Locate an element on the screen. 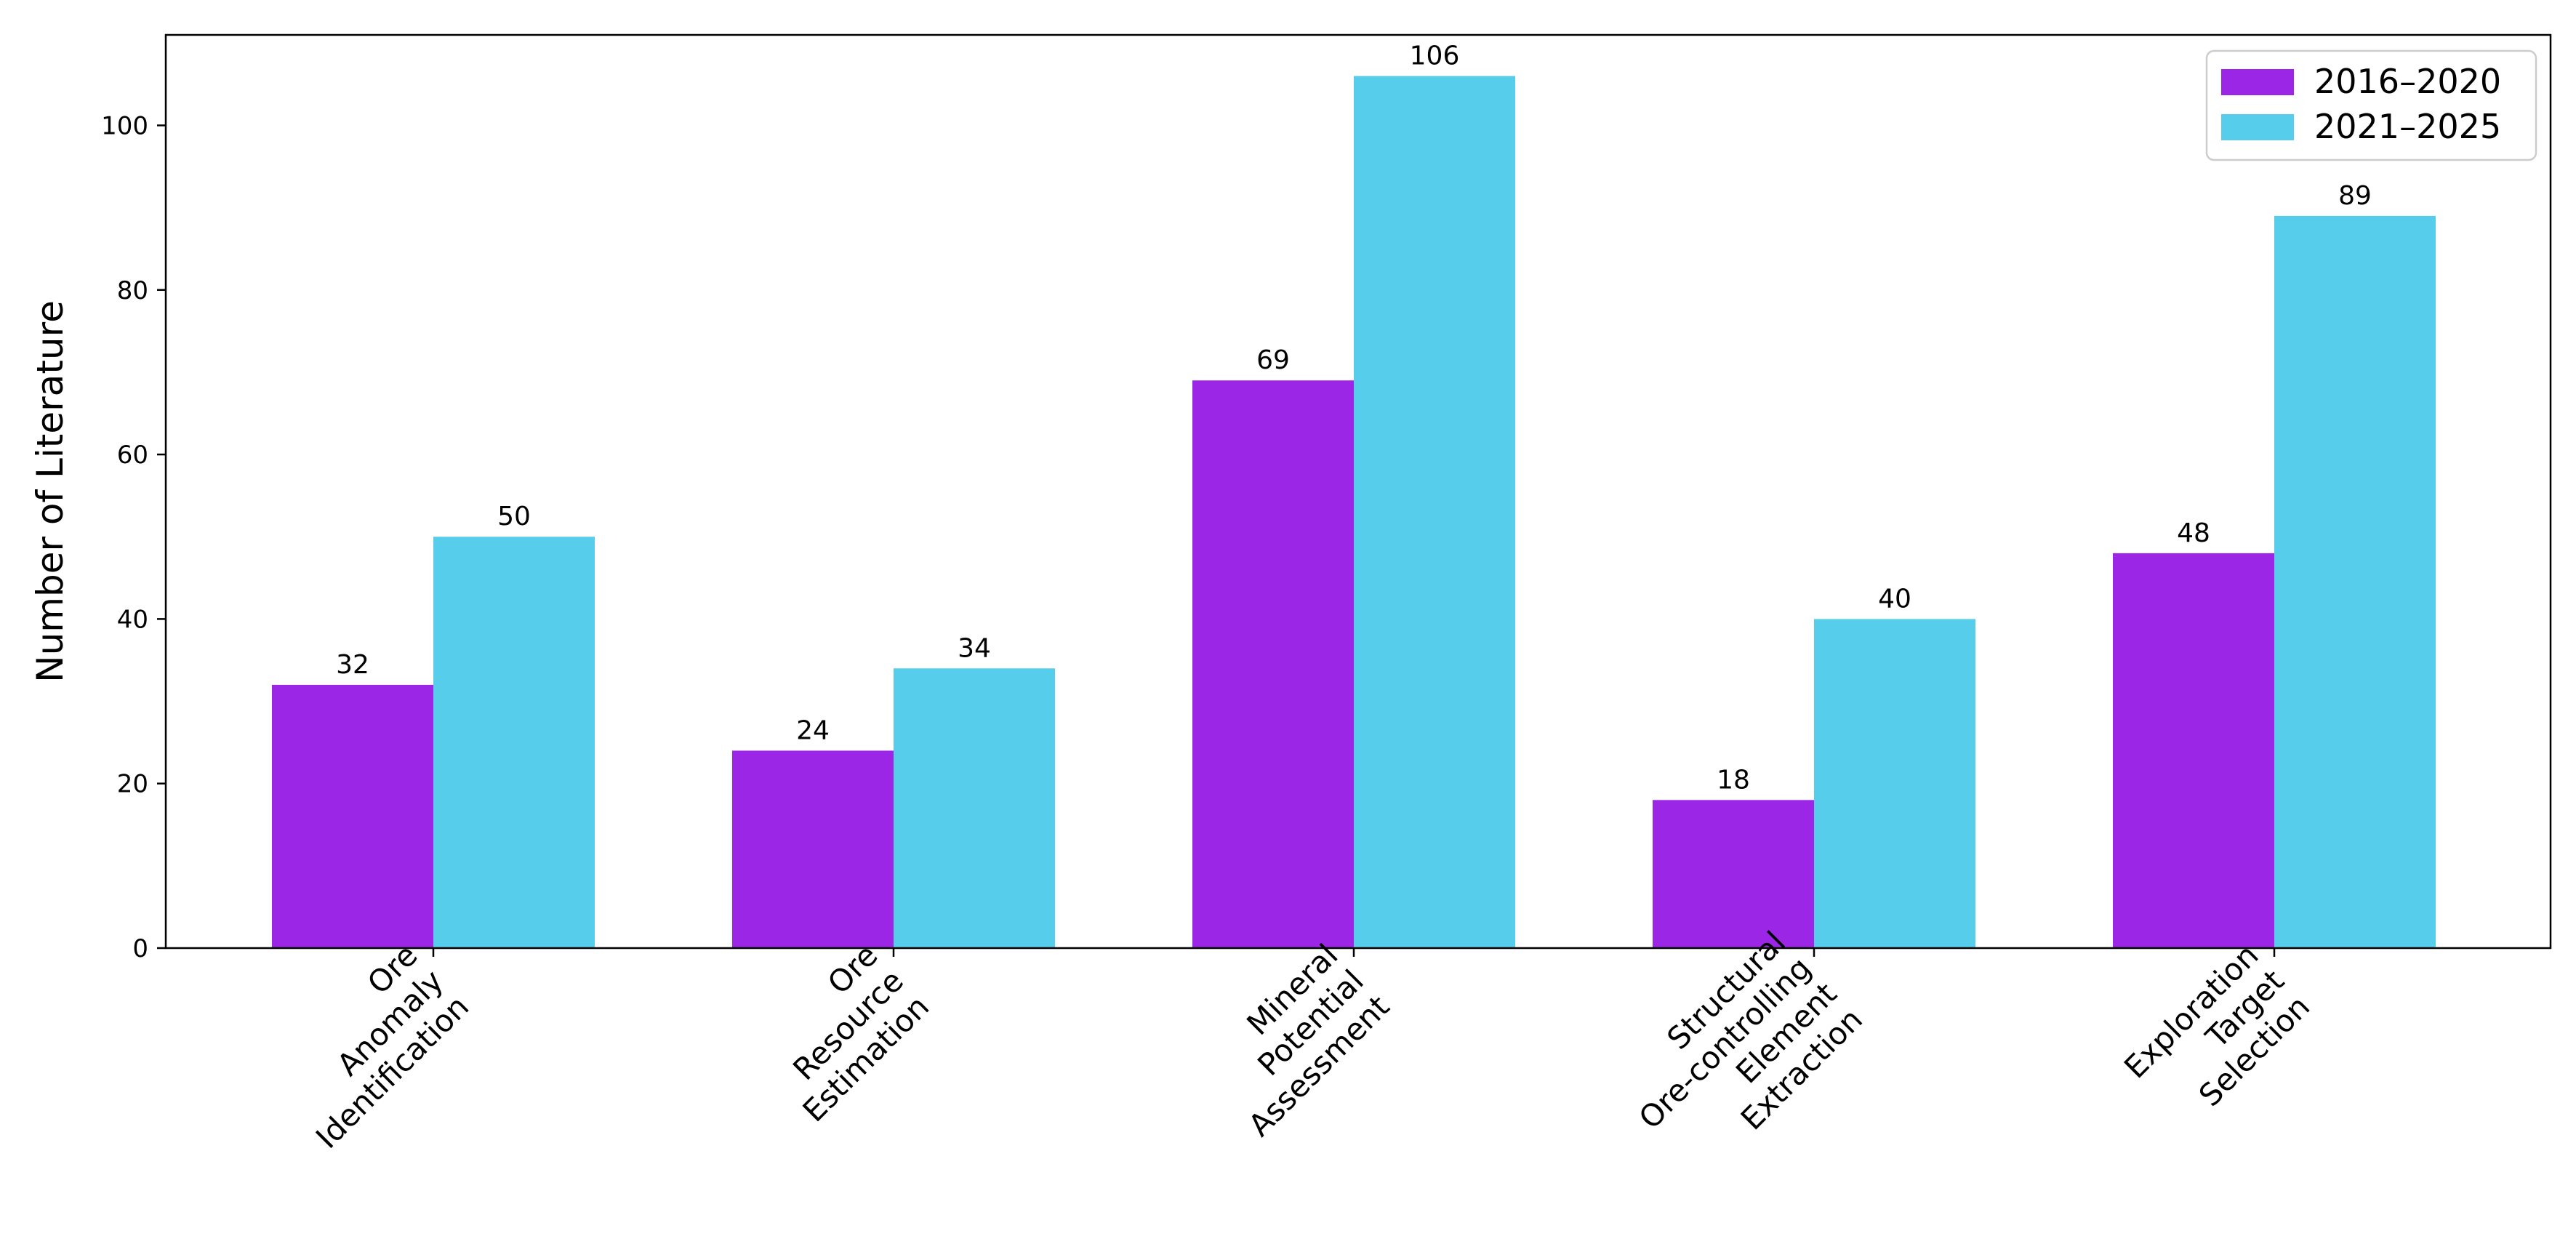 The image size is (2576, 1236). bar-value-label: 69 is located at coordinates (1273, 360).